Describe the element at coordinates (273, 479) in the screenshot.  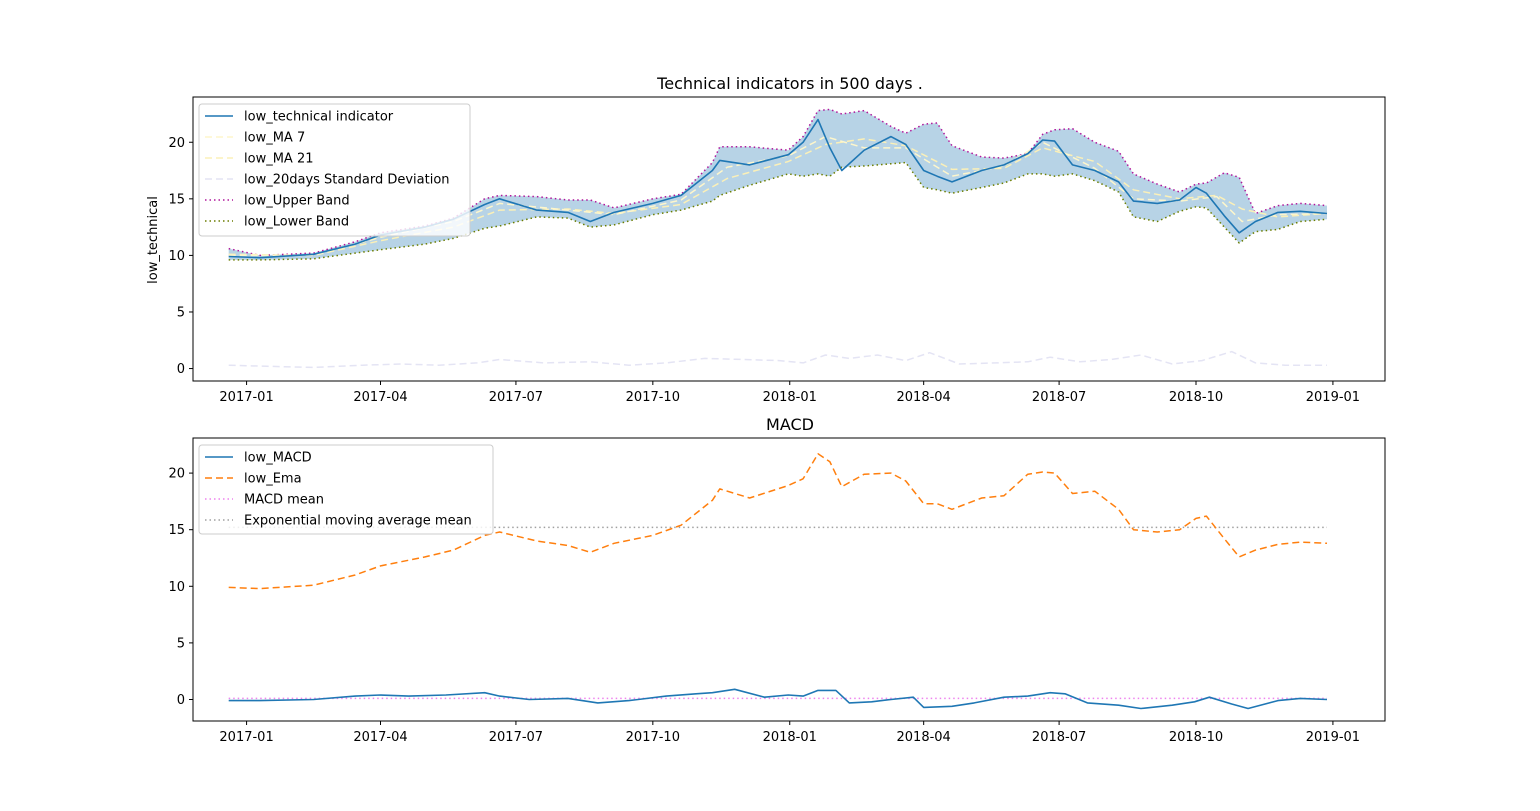
I see `legend-label: low_Ema` at that location.